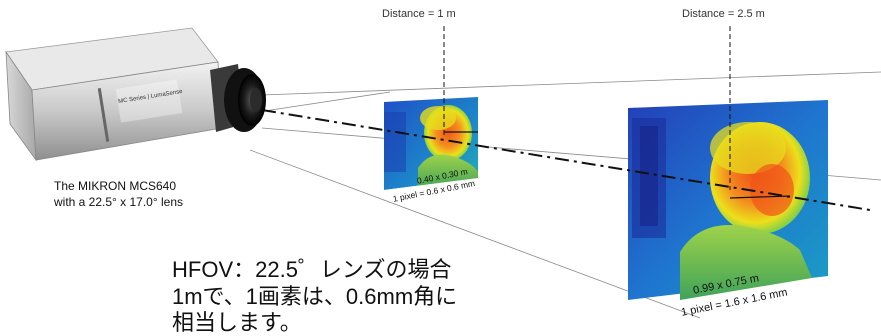  I want to click on camera-caption-line1: The MIKRON MCS640, so click(115, 186).